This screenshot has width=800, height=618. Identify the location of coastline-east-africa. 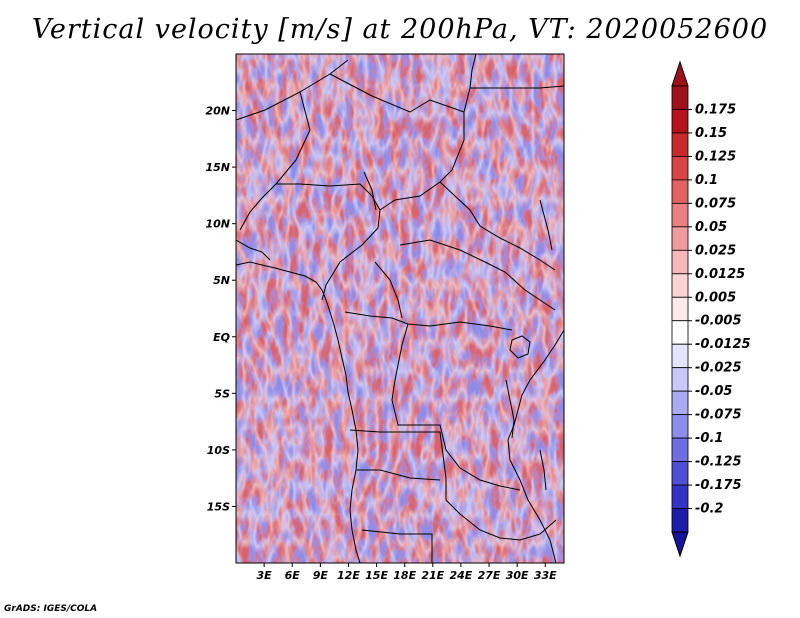
(535, 446).